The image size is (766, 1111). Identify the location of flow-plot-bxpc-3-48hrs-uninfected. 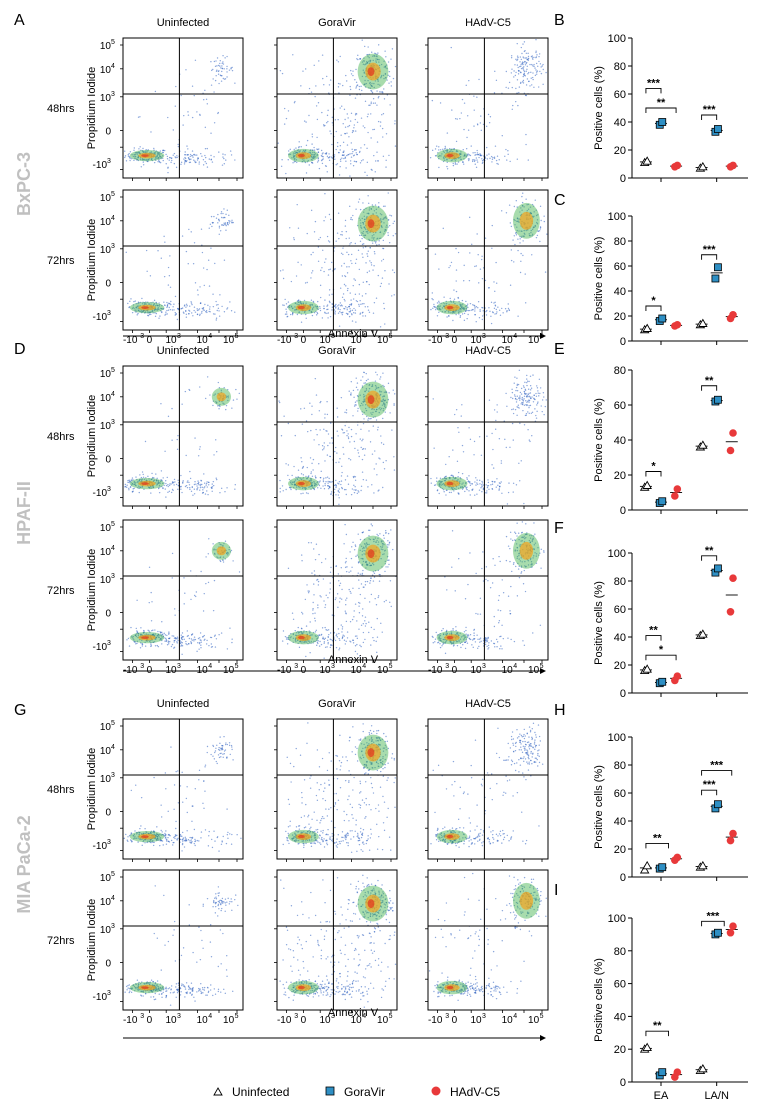
(182, 109).